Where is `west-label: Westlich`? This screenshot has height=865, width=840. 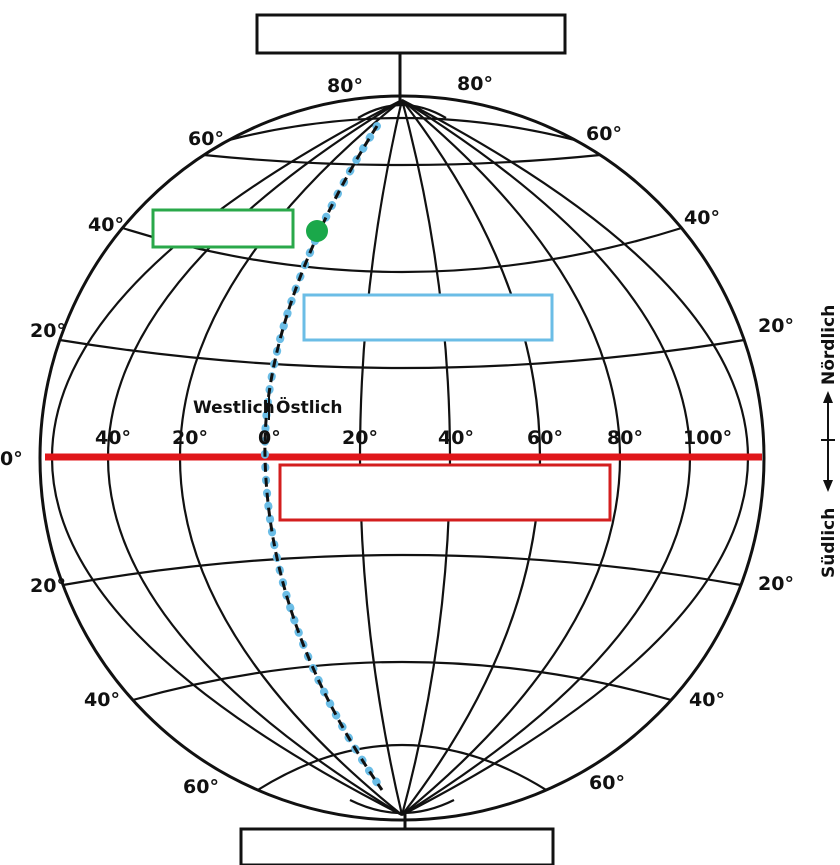
west-label: Westlich is located at coordinates (234, 408).